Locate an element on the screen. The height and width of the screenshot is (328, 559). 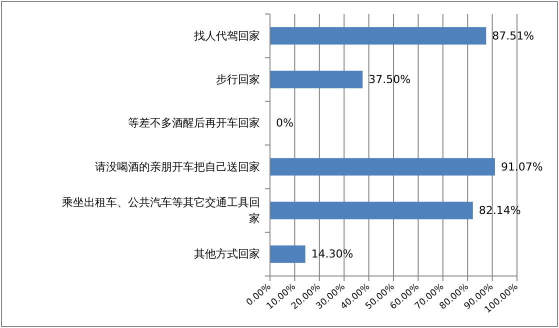
y-tick-label: 等差不多酒醒后再开车回家 is located at coordinates (194, 123).